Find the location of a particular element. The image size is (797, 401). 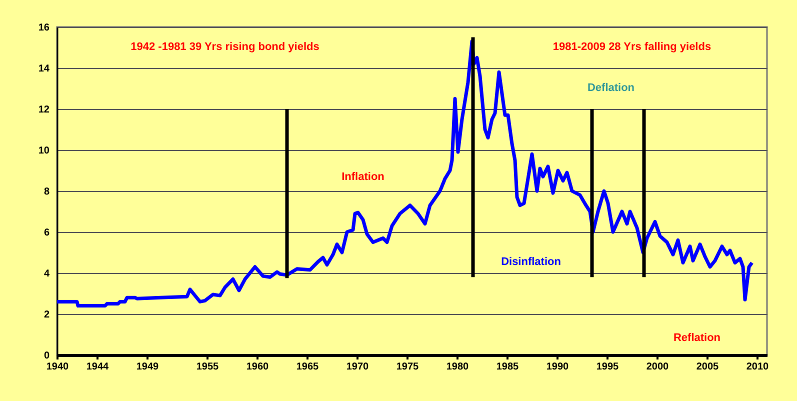

x-tick-label: 1990 is located at coordinates (558, 367).